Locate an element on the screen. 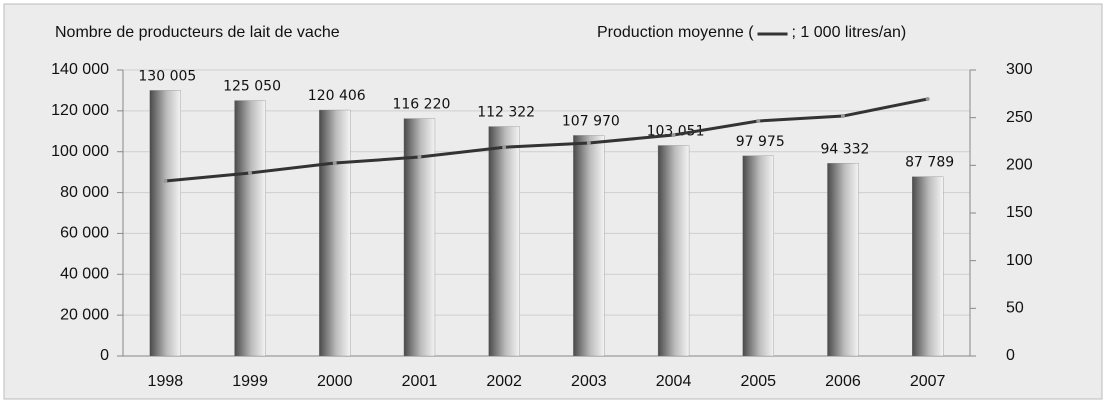 This screenshot has width=1106, height=403. data-label: 120 406 is located at coordinates (337, 96).